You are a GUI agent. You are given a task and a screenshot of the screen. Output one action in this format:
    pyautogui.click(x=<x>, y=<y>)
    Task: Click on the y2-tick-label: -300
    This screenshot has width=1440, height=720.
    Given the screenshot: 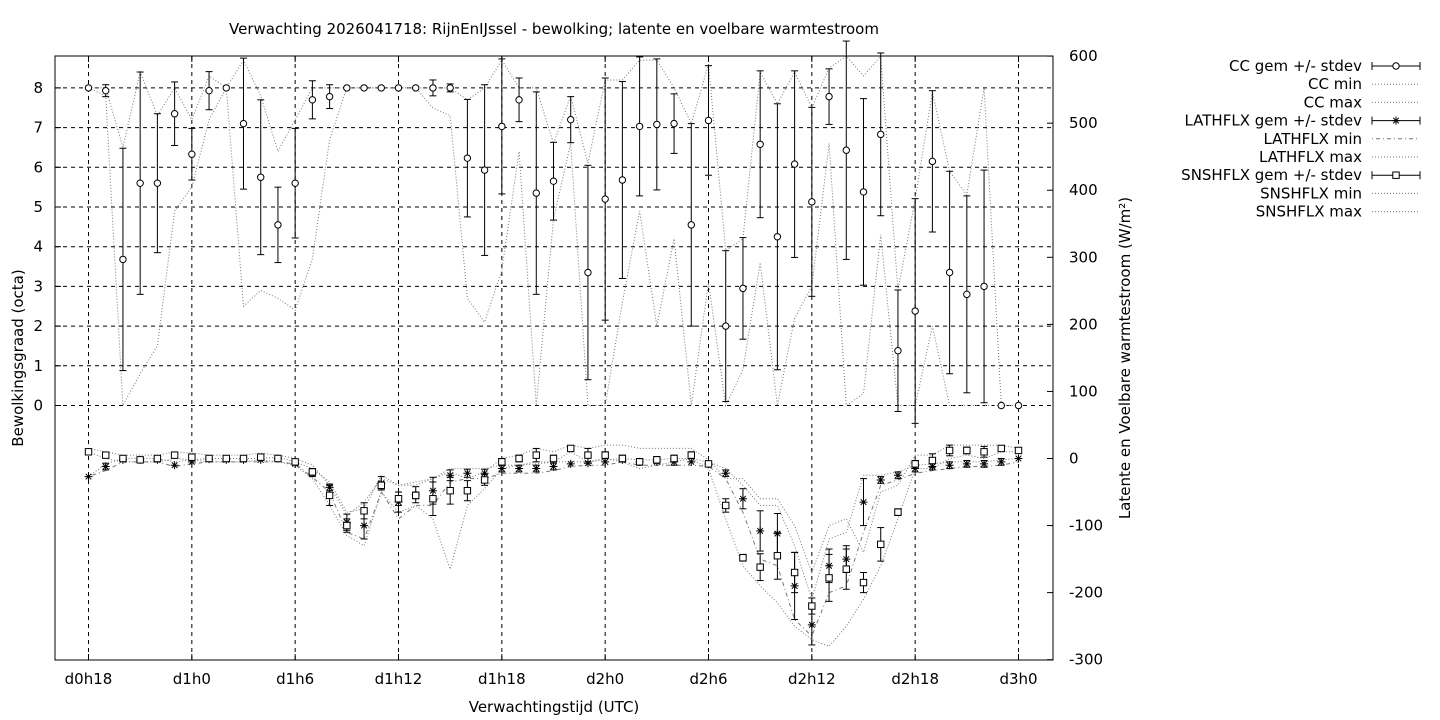 What is the action you would take?
    pyautogui.click(x=1086, y=660)
    